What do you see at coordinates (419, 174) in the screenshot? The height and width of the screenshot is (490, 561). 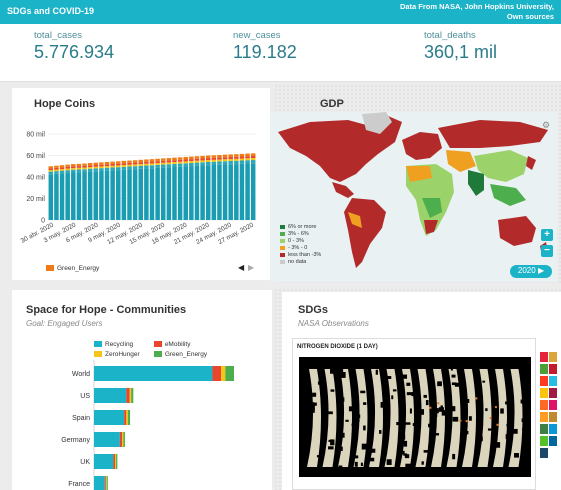 I see `north-africa-region` at bounding box center [419, 174].